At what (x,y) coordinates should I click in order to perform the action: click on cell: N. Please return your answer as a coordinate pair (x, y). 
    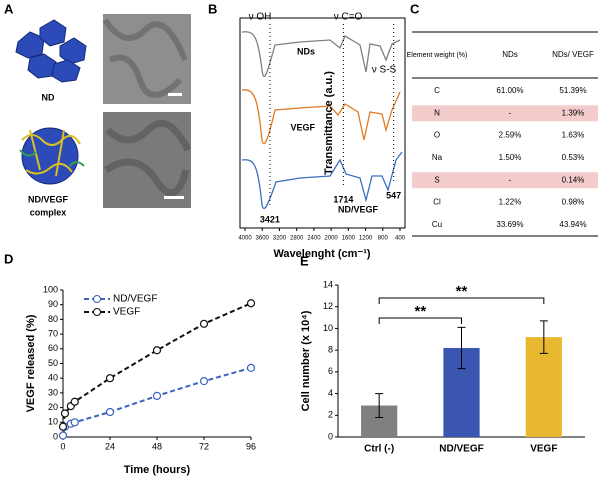
    Looking at the image, I should click on (437, 112).